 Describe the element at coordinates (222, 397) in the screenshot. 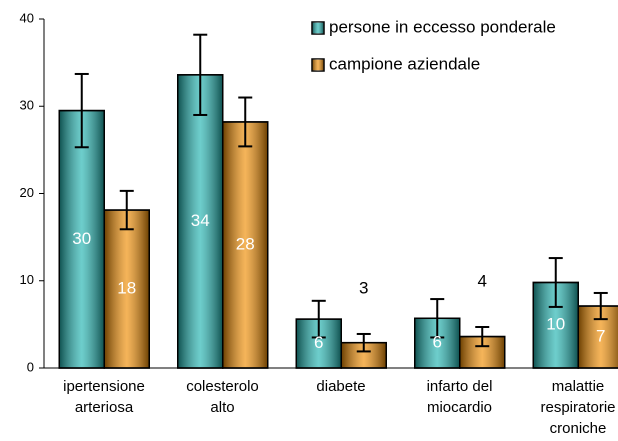

I see `x-tick-label: colesterolo alto` at that location.